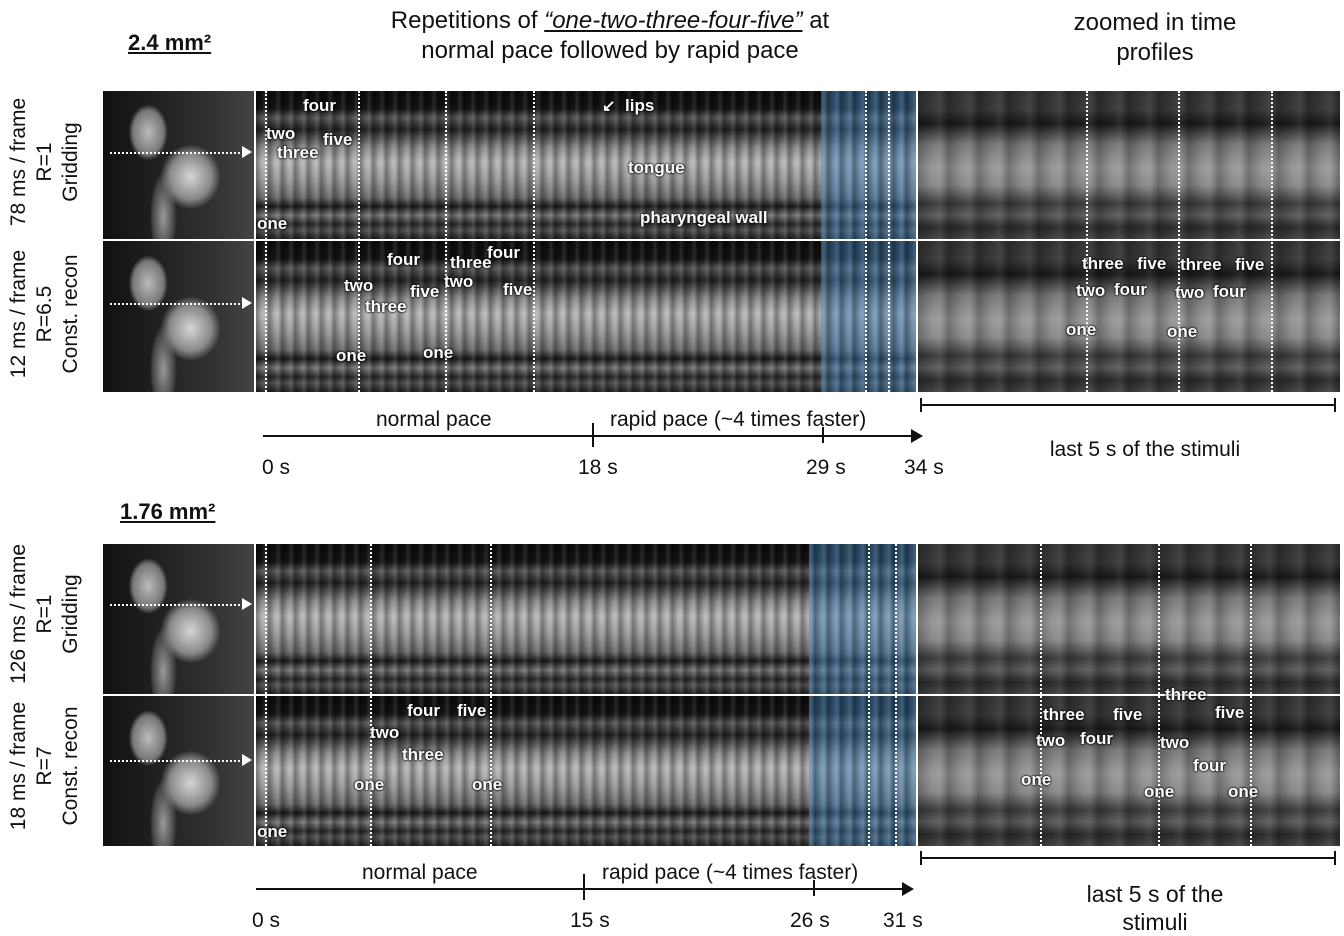  What do you see at coordinates (298, 152) in the screenshot?
I see `top-row1-word-three: three` at bounding box center [298, 152].